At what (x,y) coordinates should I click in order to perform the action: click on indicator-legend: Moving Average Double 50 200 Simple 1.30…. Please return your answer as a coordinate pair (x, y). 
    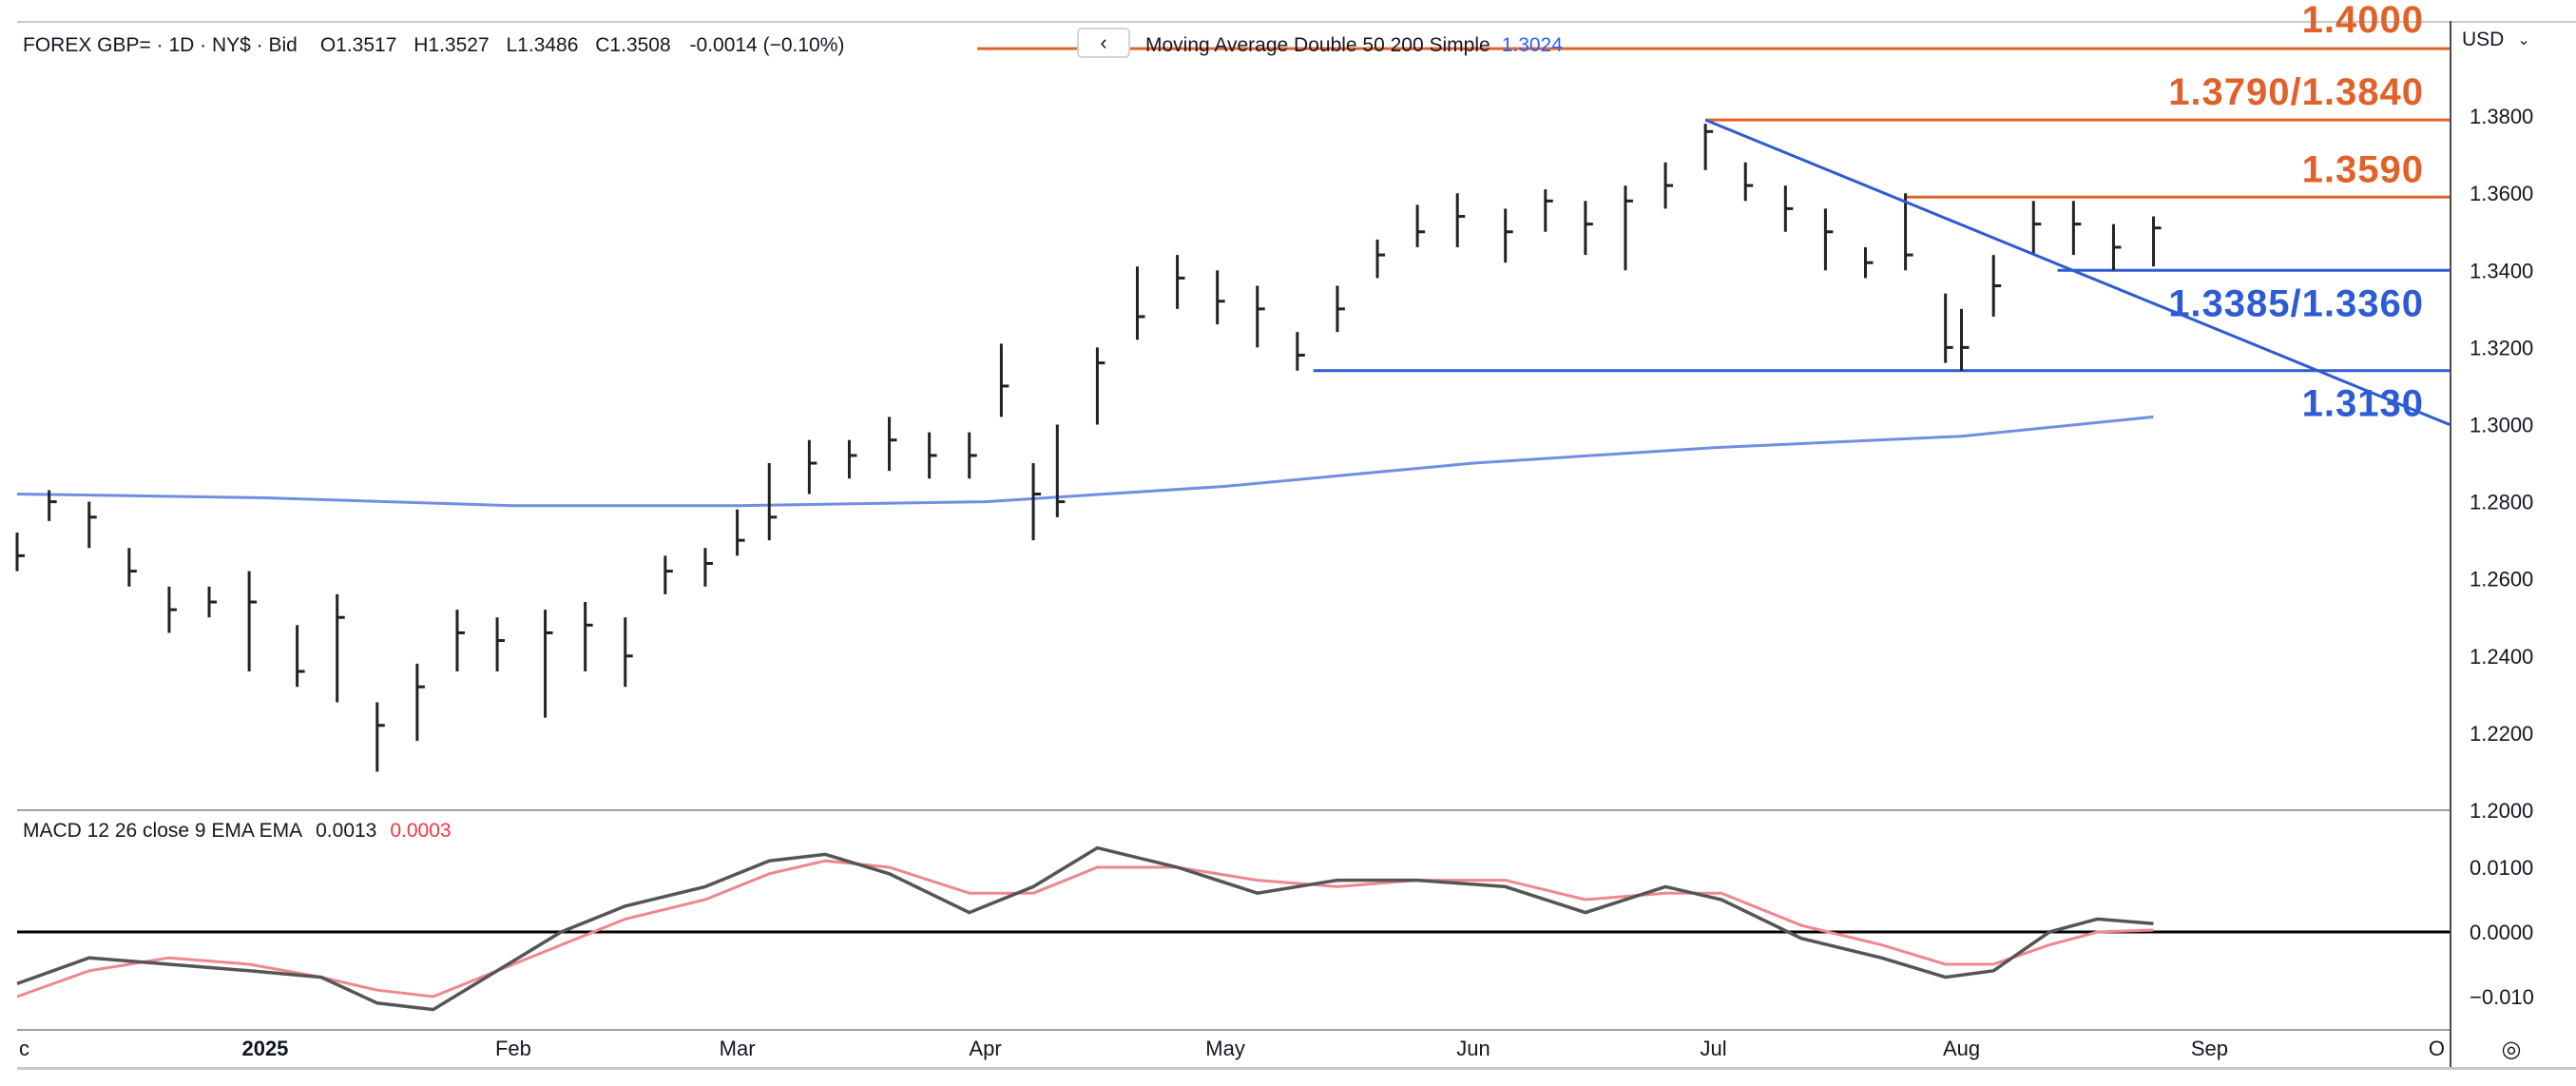
    Looking at the image, I should click on (1354, 46).